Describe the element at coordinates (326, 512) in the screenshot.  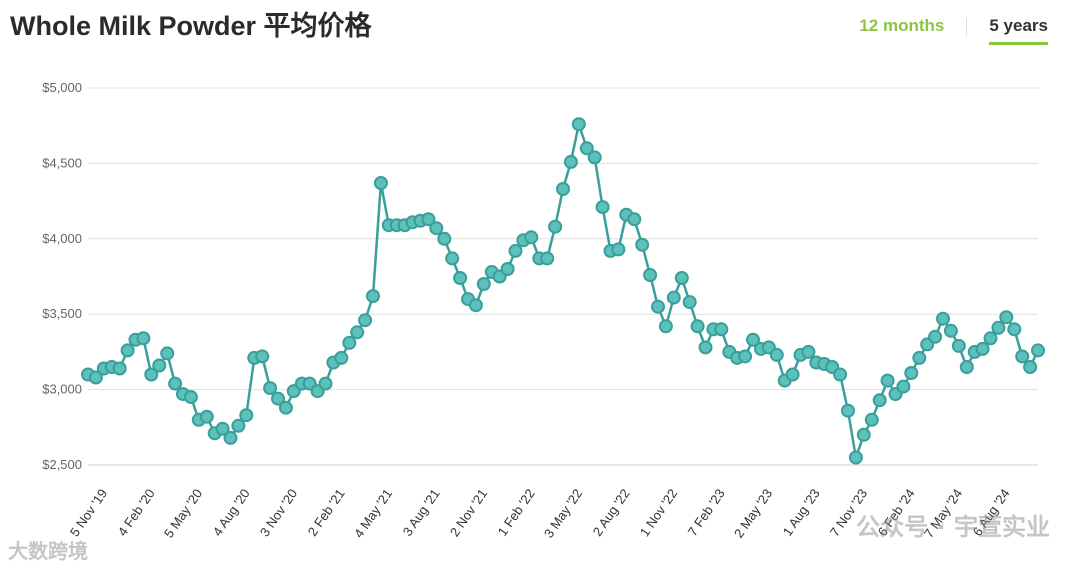
I see `x-tick-label: 2 Feb '21` at that location.